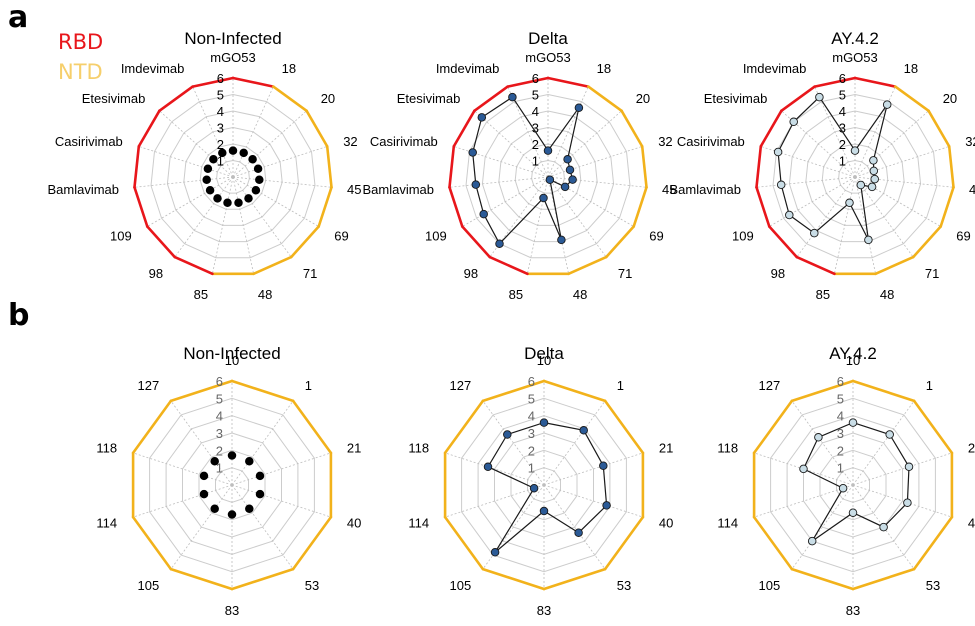  What do you see at coordinates (219, 450) in the screenshot?
I see `panel-b-non-infected-rtick-2: 2` at bounding box center [219, 450].